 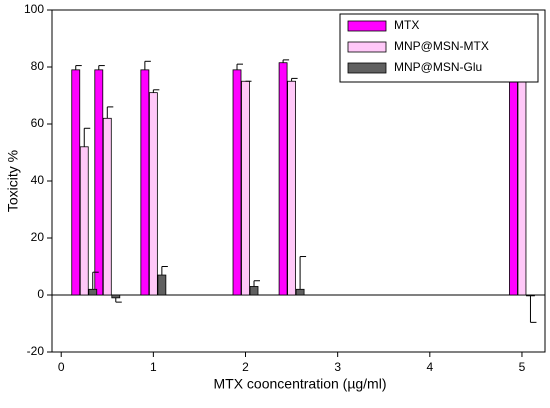 I want to click on y-tick-label: 0, so click(x=40, y=294).